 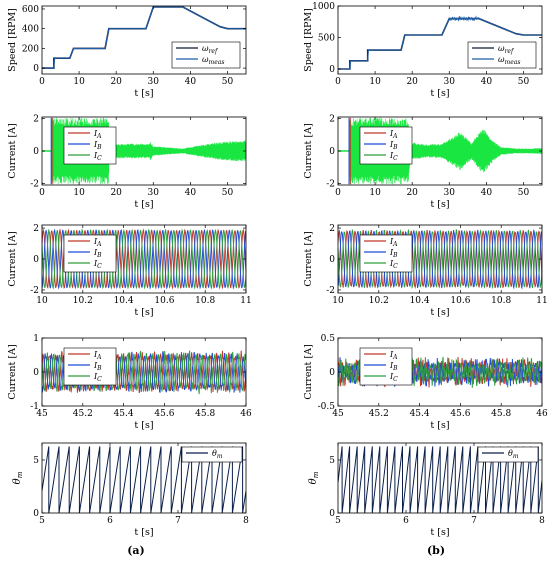 I want to click on series-ic, so click(x=440, y=259).